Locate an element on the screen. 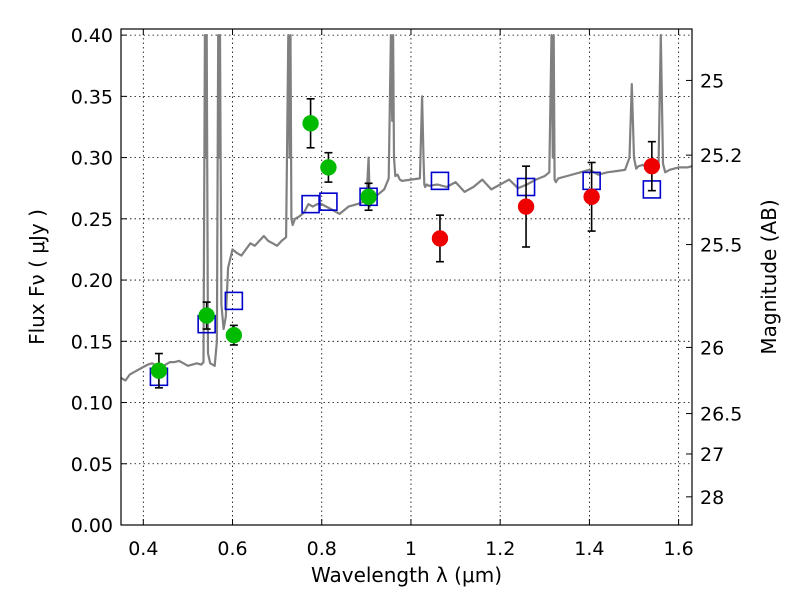  x-tick-label: 1 is located at coordinates (411, 549).